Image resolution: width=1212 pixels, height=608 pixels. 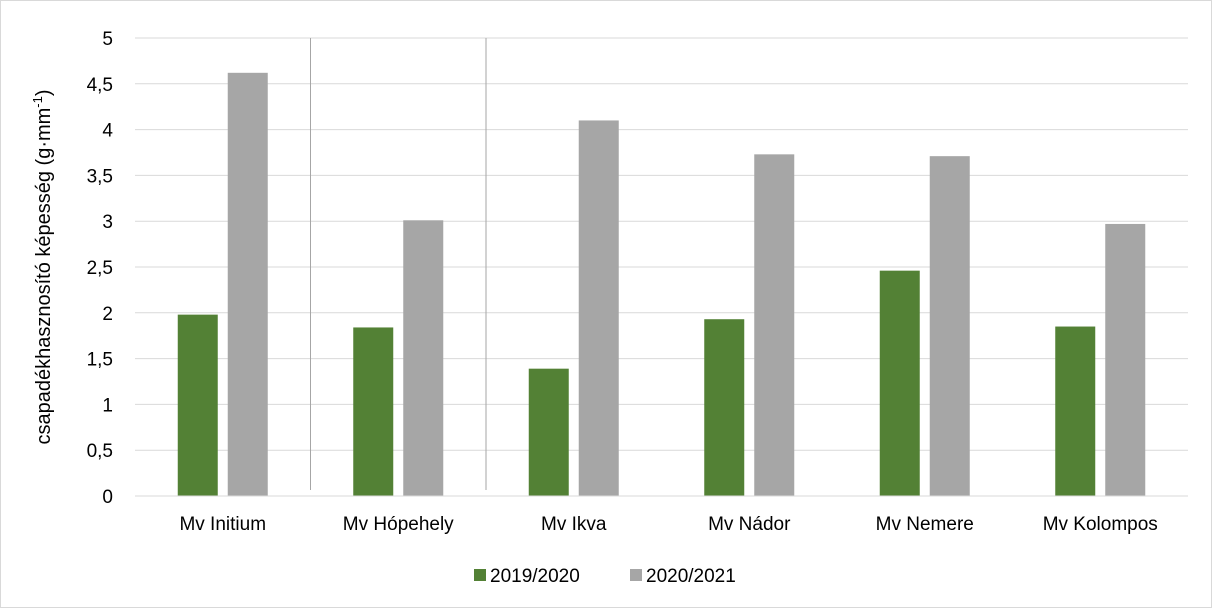 What do you see at coordinates (691, 576) in the screenshot?
I see `legend-label: 2020/2021` at bounding box center [691, 576].